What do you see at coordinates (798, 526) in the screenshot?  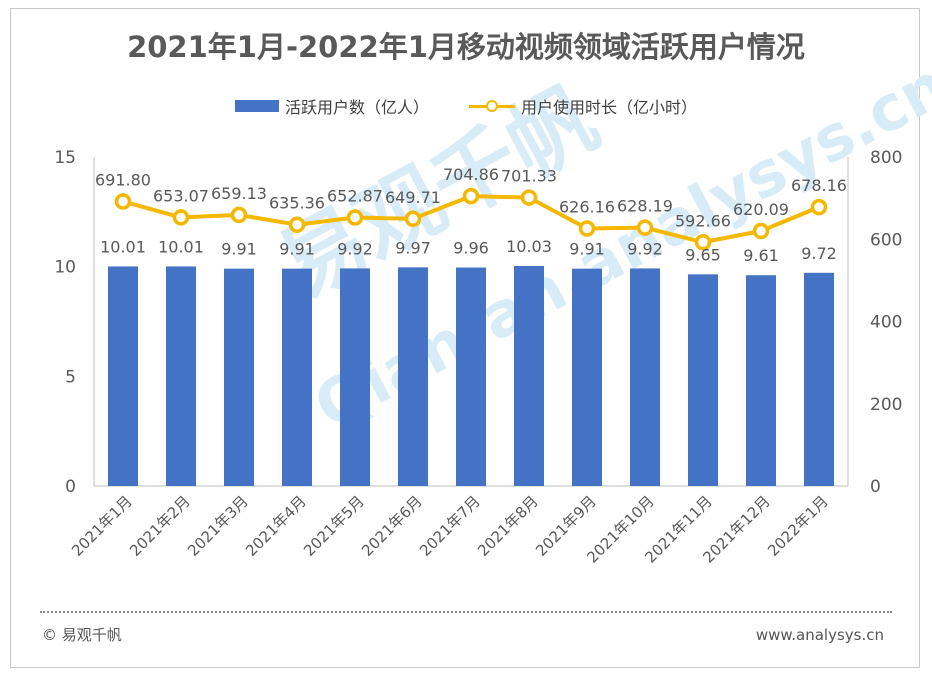 I see `x-tick-label: 2022年1月` at bounding box center [798, 526].